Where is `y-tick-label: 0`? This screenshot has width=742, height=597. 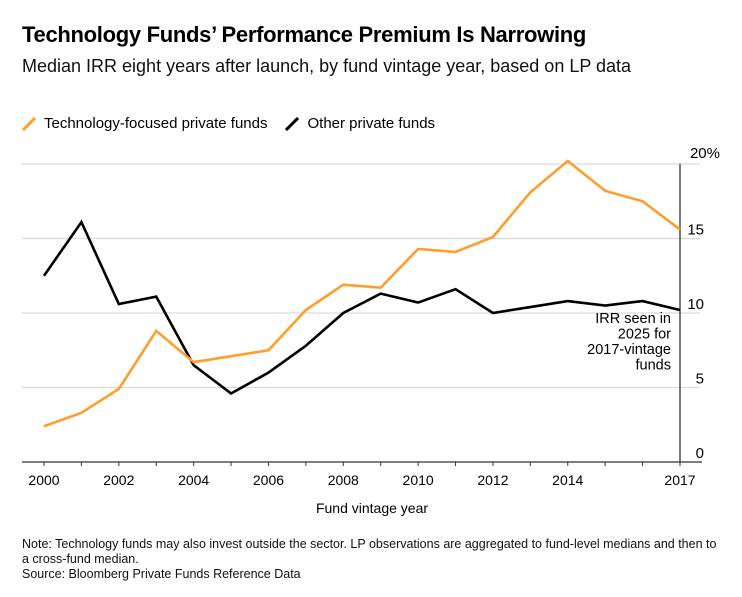
y-tick-label: 0 is located at coordinates (700, 453).